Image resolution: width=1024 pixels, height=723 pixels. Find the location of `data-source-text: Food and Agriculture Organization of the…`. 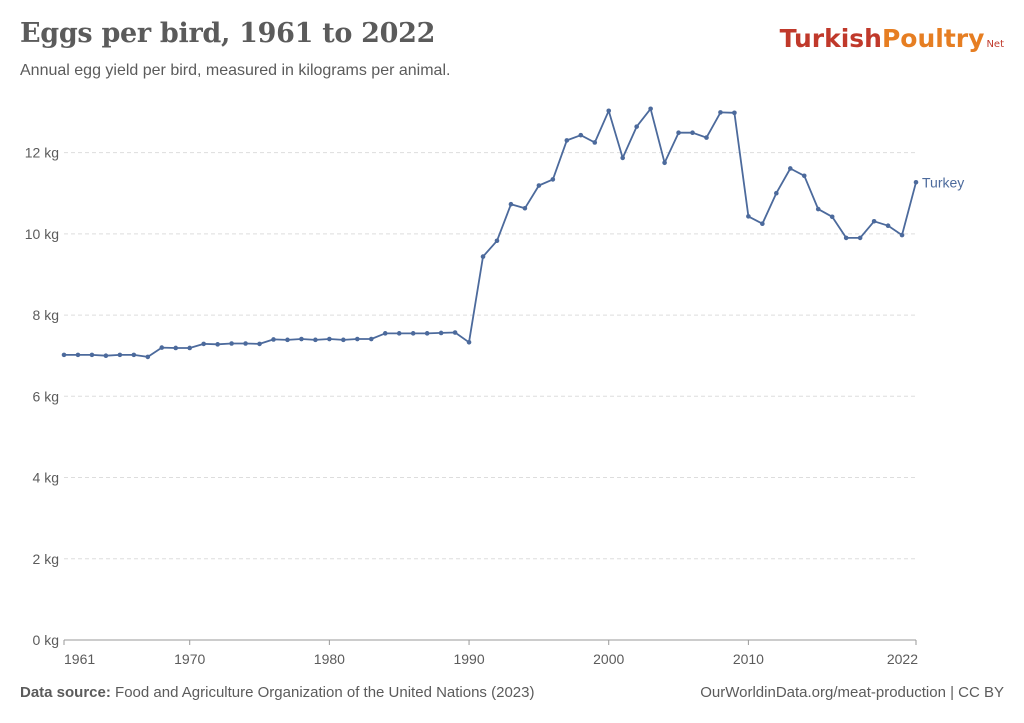

data-source-text: Food and Agriculture Organization of the… is located at coordinates (325, 692).